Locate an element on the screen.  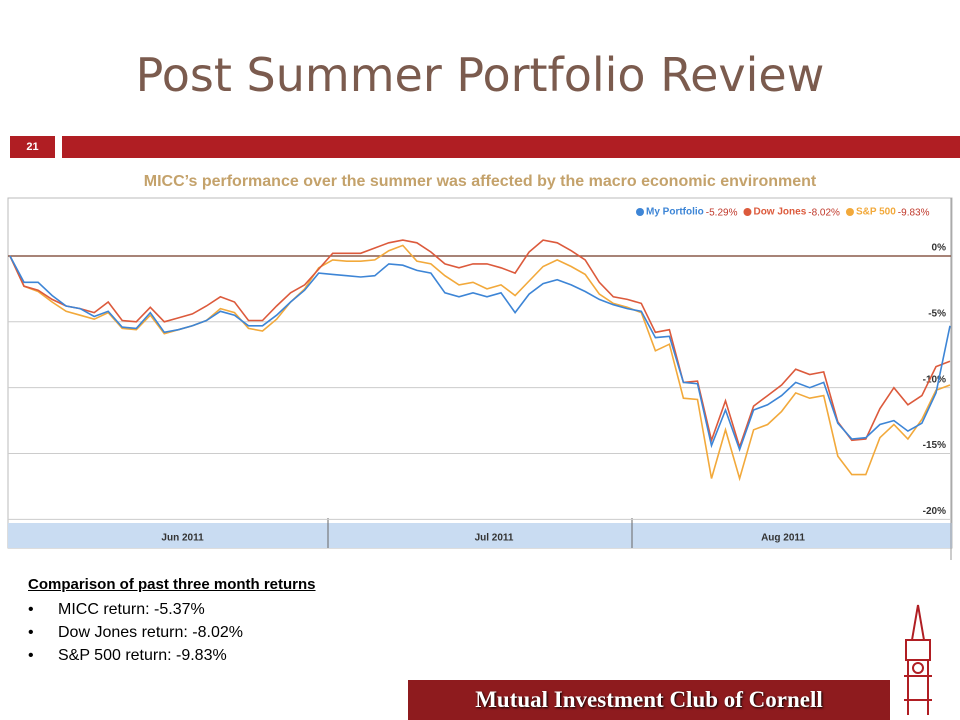
footer-banner: Mutual Investment Club of Cornell is located at coordinates (649, 700).